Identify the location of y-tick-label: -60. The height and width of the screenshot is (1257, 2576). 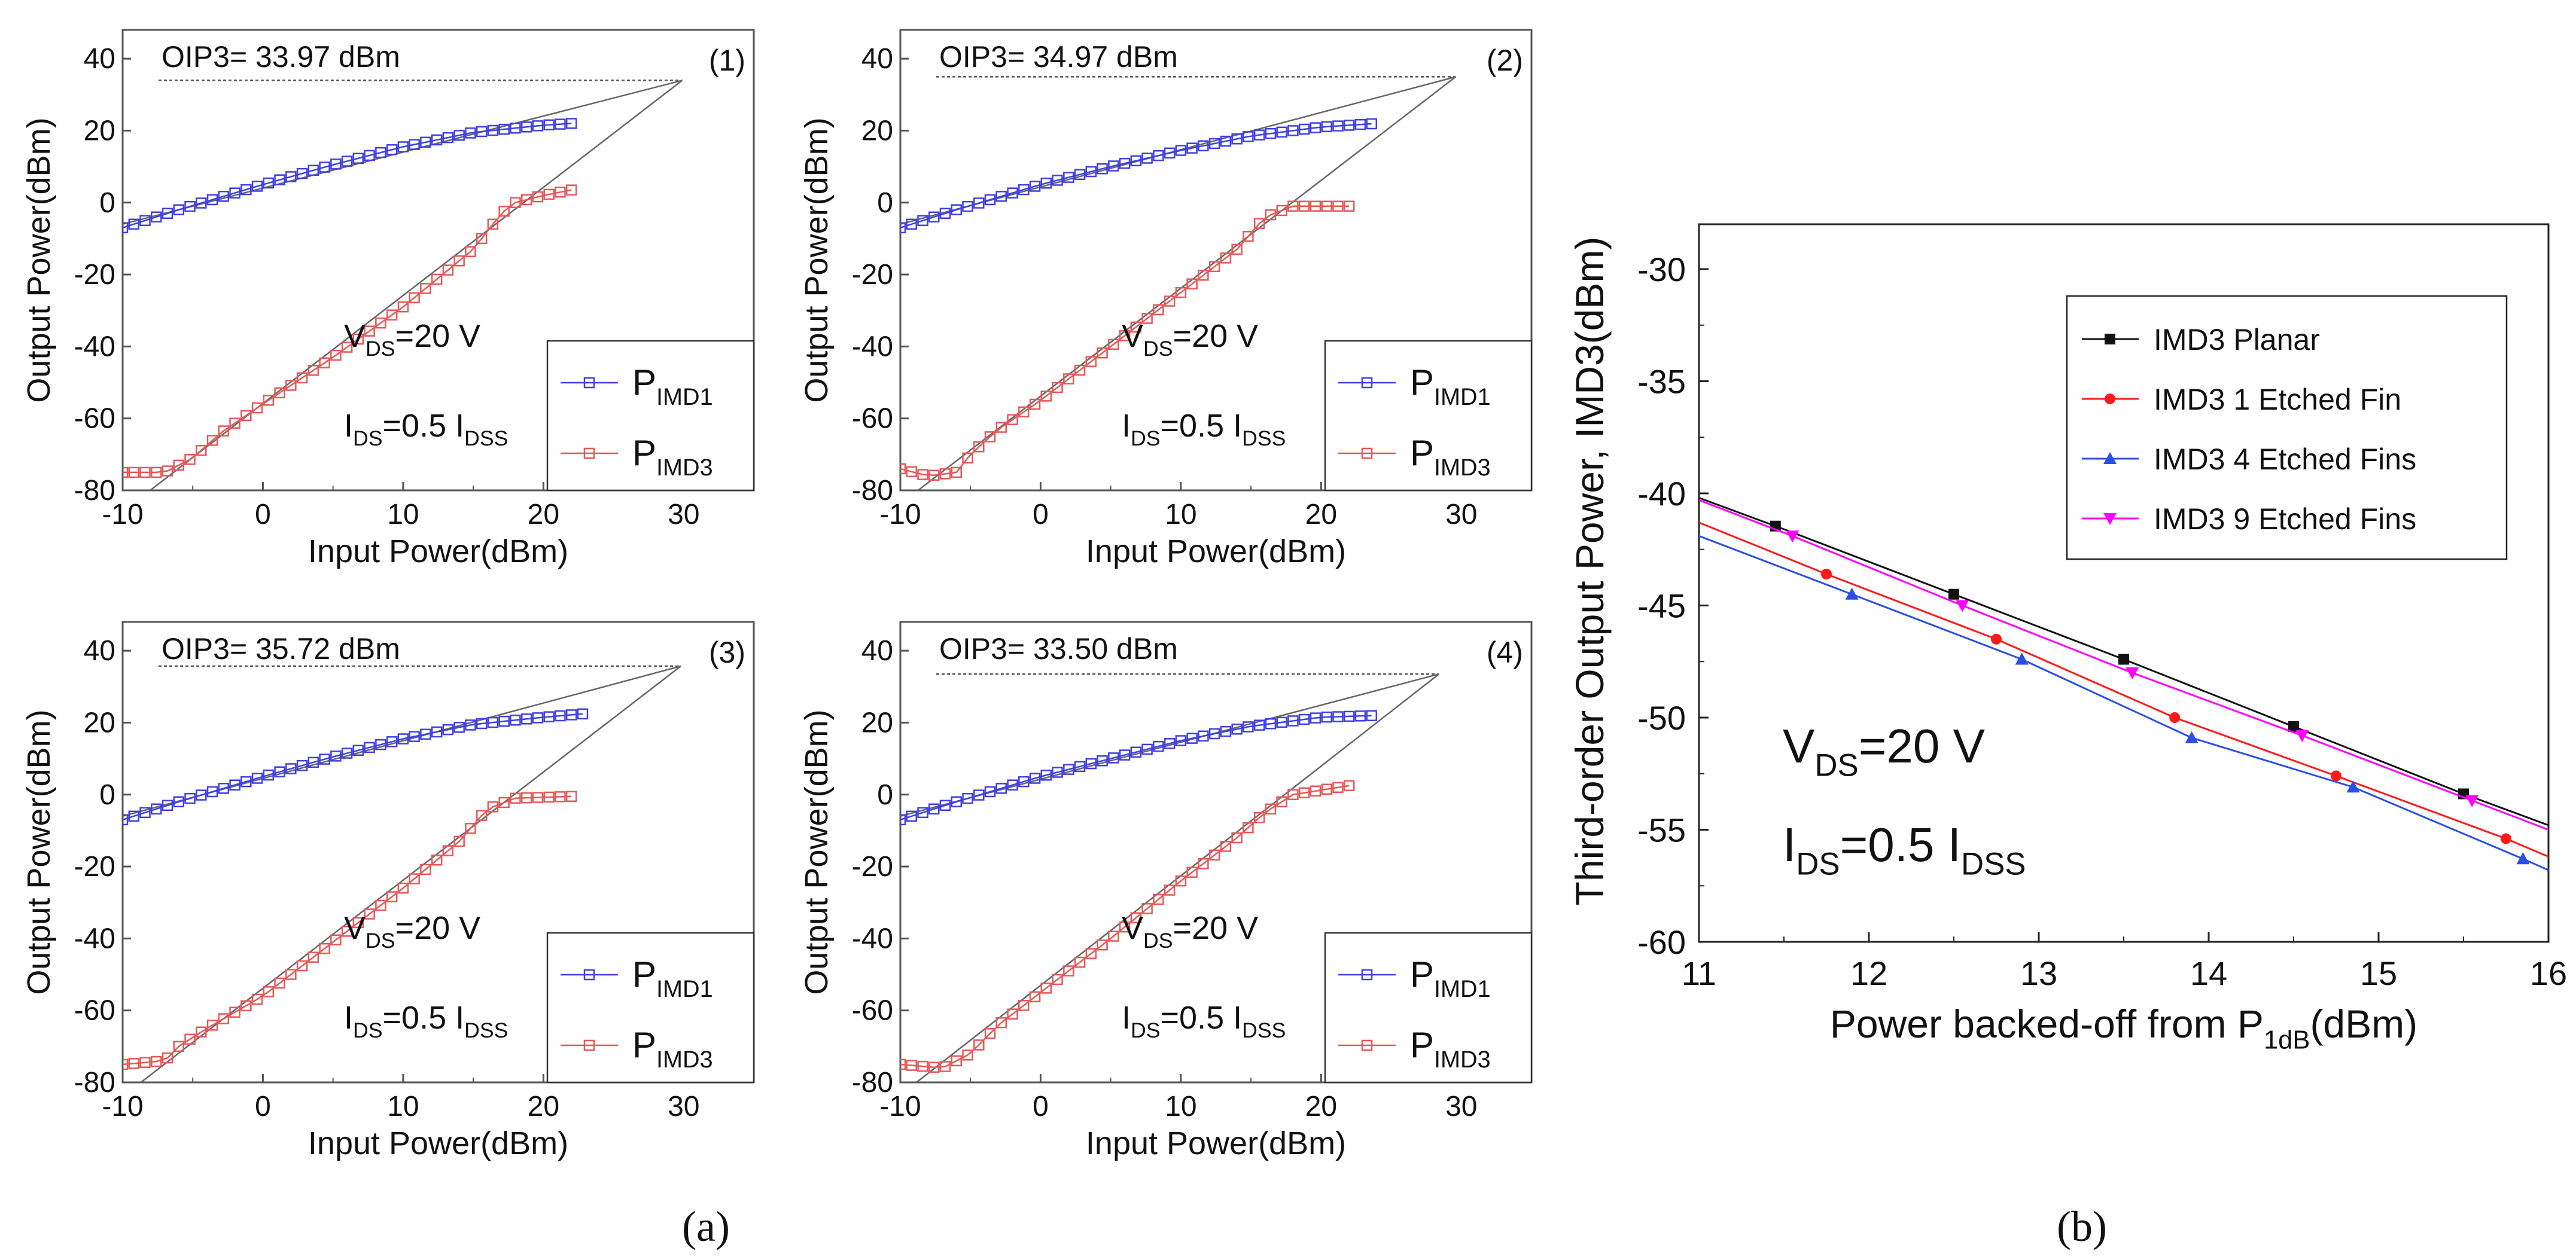
(1661, 942).